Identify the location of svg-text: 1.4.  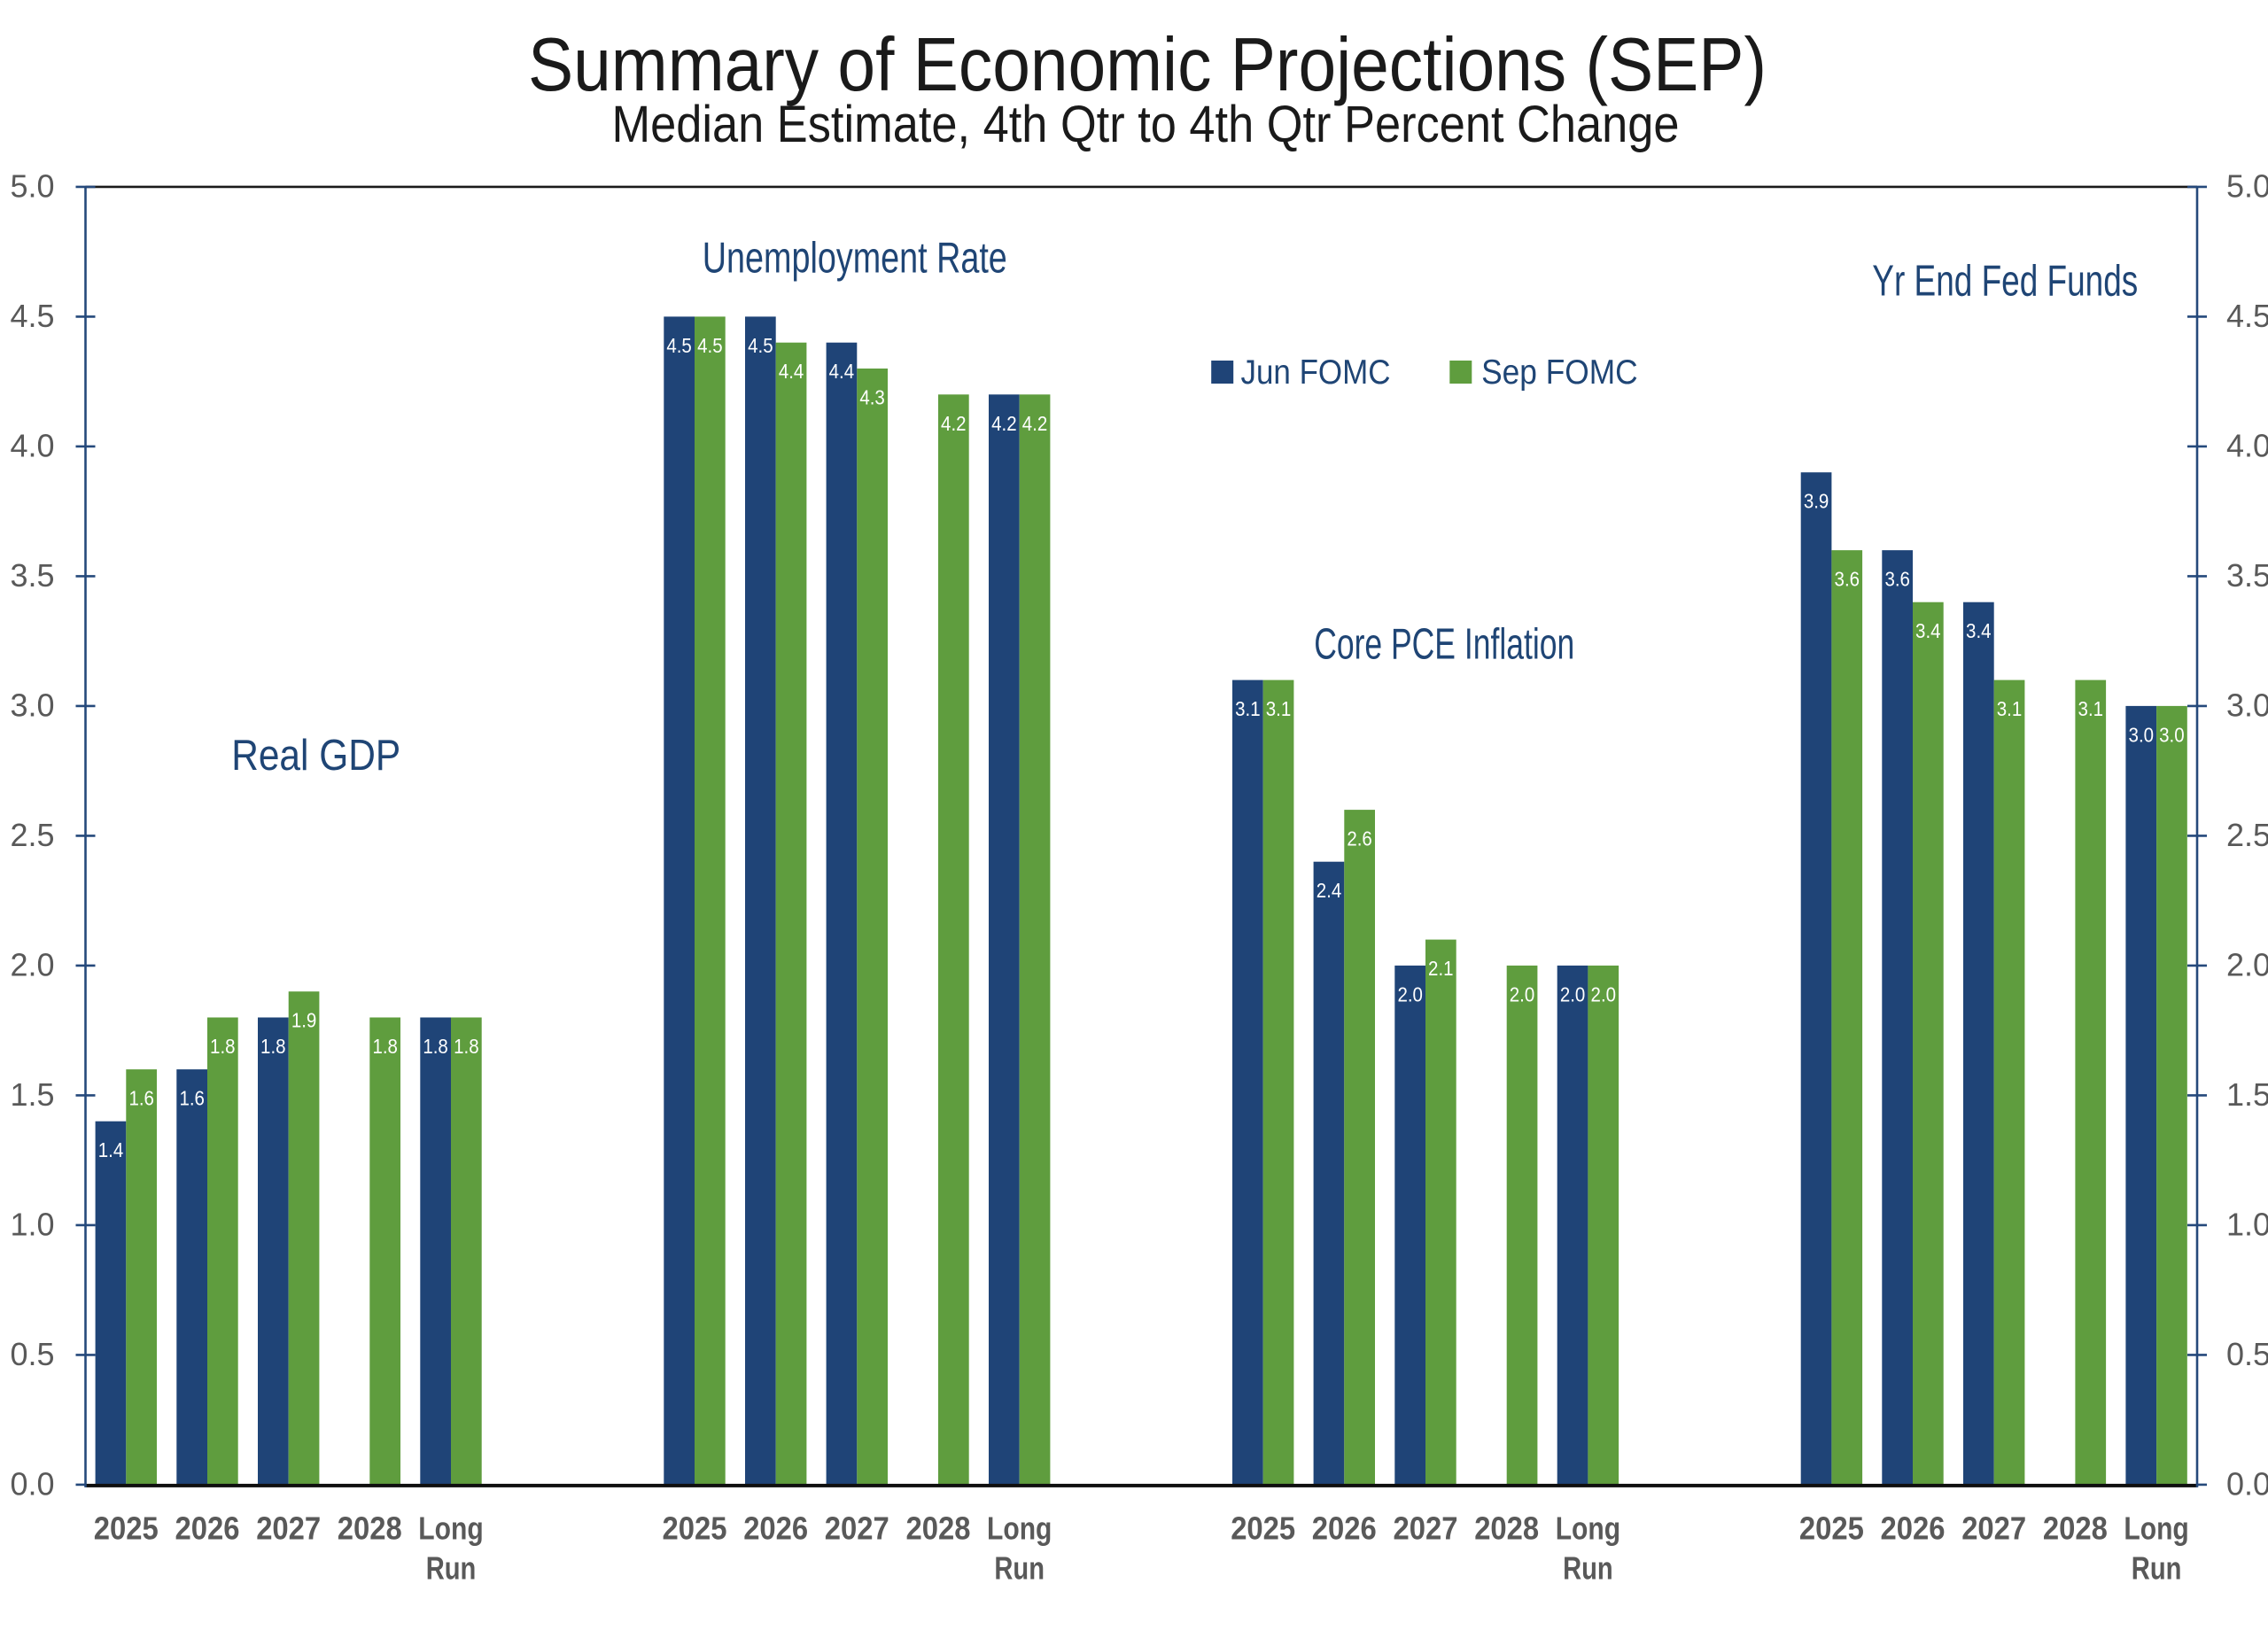
(111, 1149).